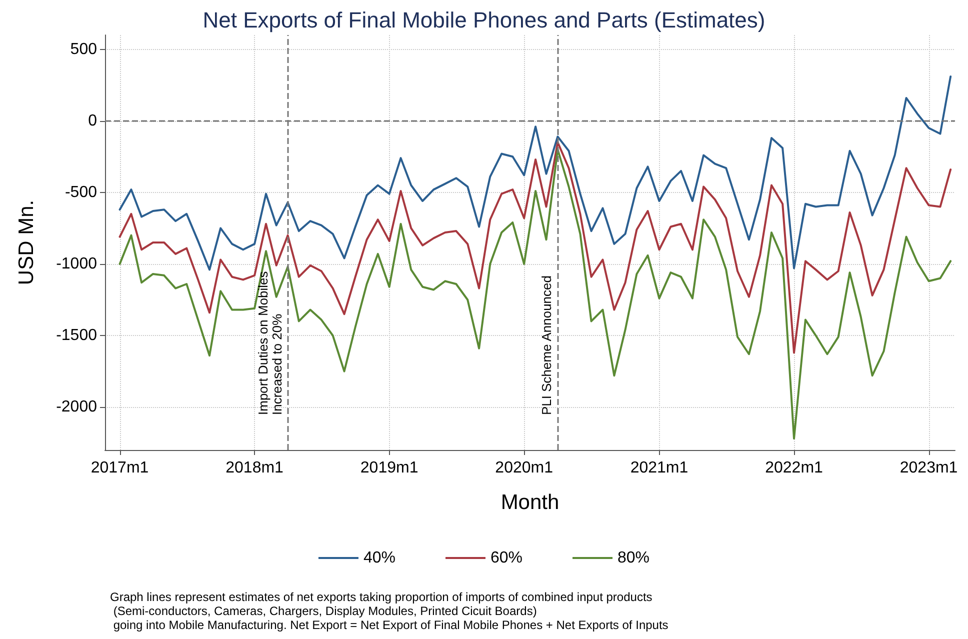 The height and width of the screenshot is (639, 968). I want to click on x-axis-title: Month, so click(530, 502).